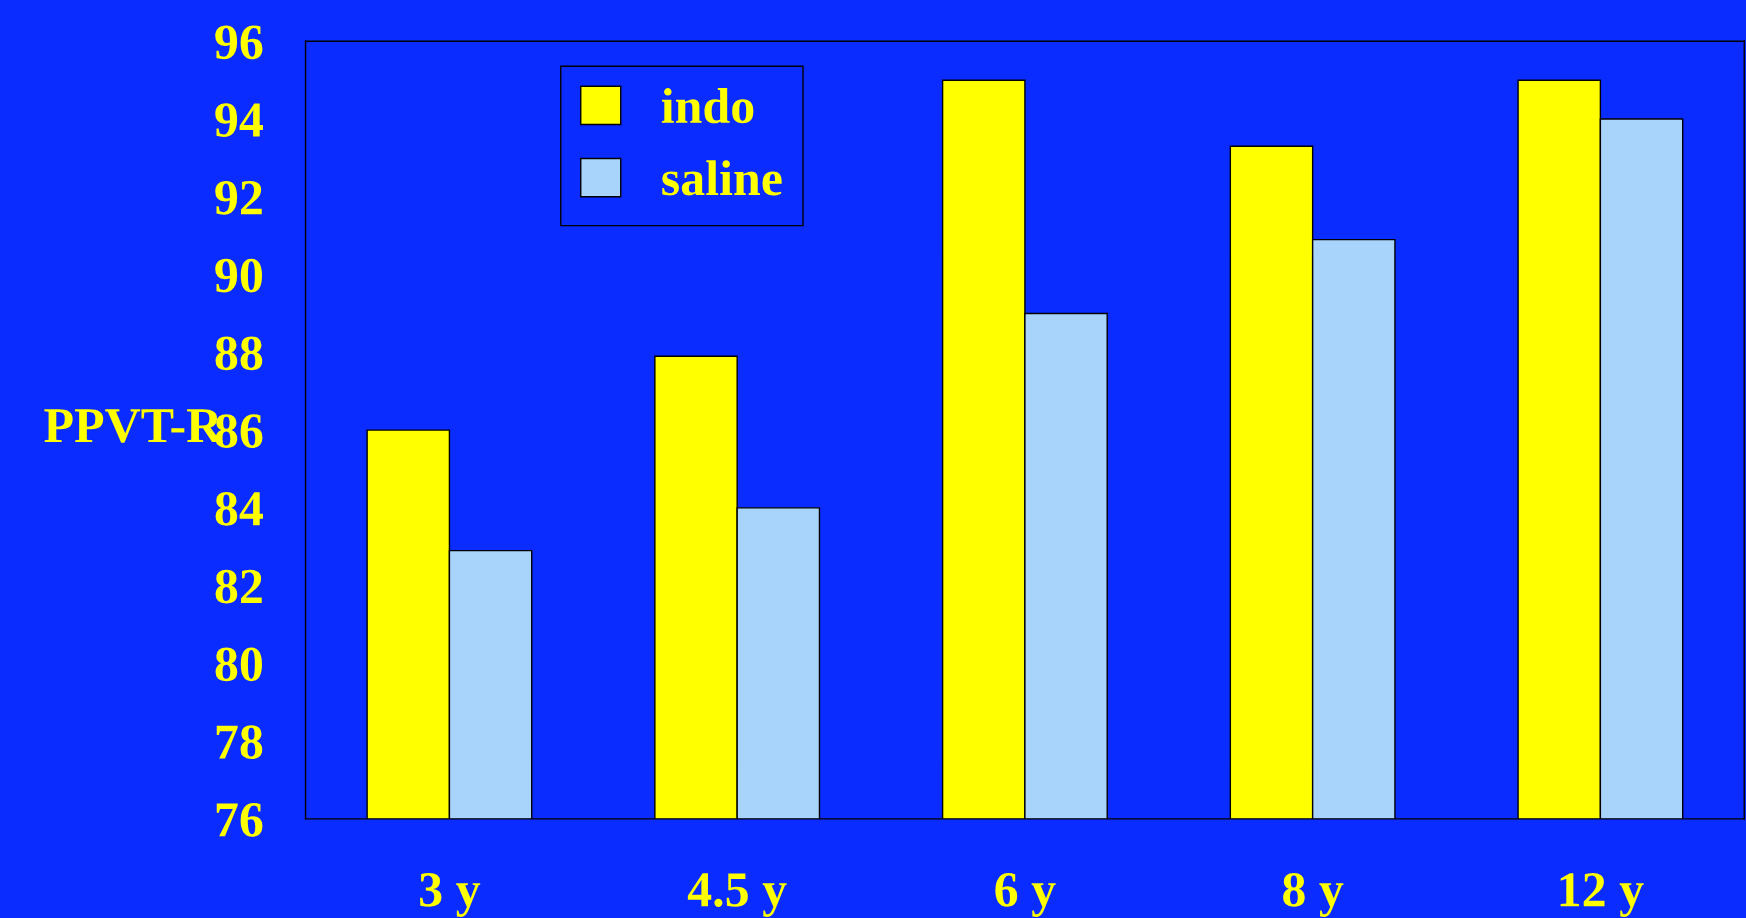 This screenshot has width=1746, height=918. Describe the element at coordinates (238, 586) in the screenshot. I see `y-tick-label: 82` at that location.